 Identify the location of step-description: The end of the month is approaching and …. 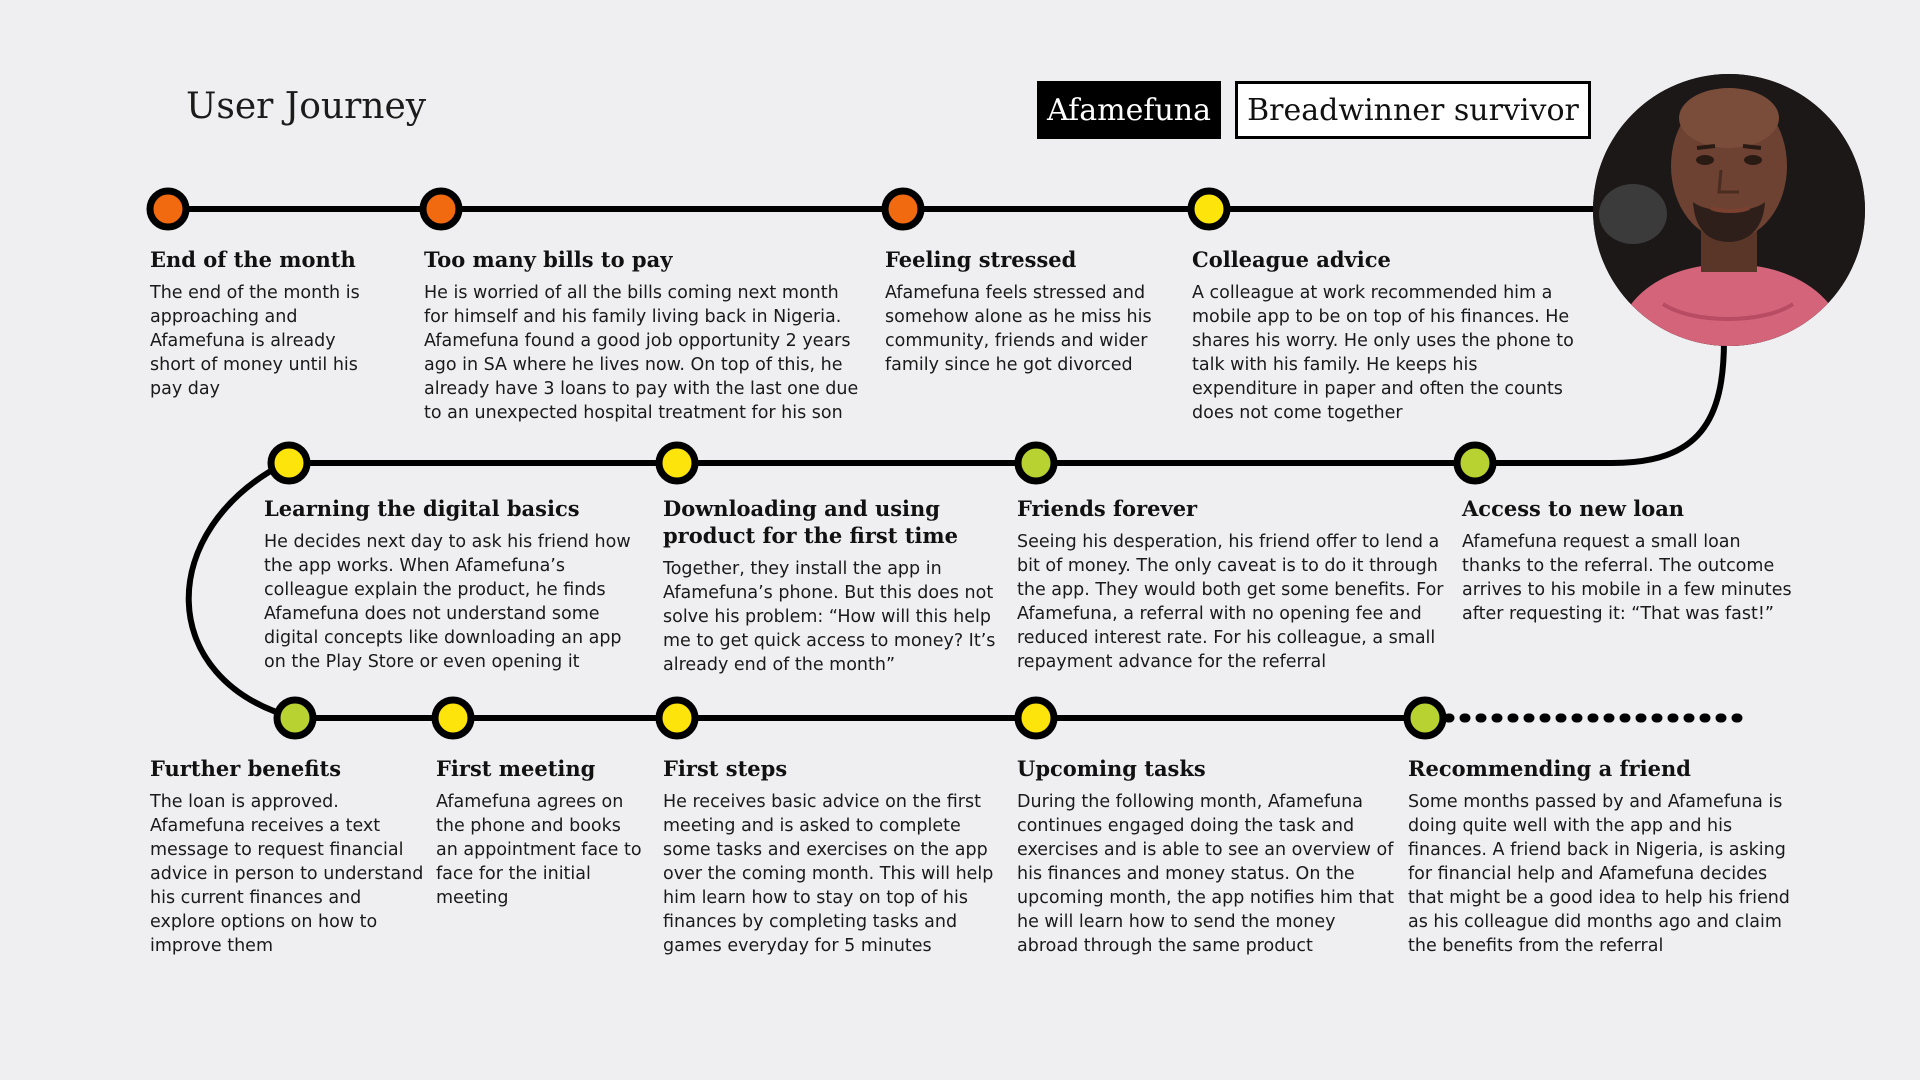
(255, 341).